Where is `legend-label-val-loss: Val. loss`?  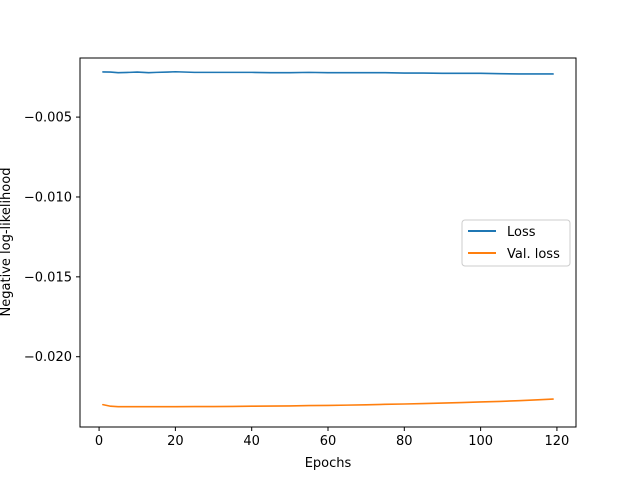 legend-label-val-loss: Val. loss is located at coordinates (533, 254).